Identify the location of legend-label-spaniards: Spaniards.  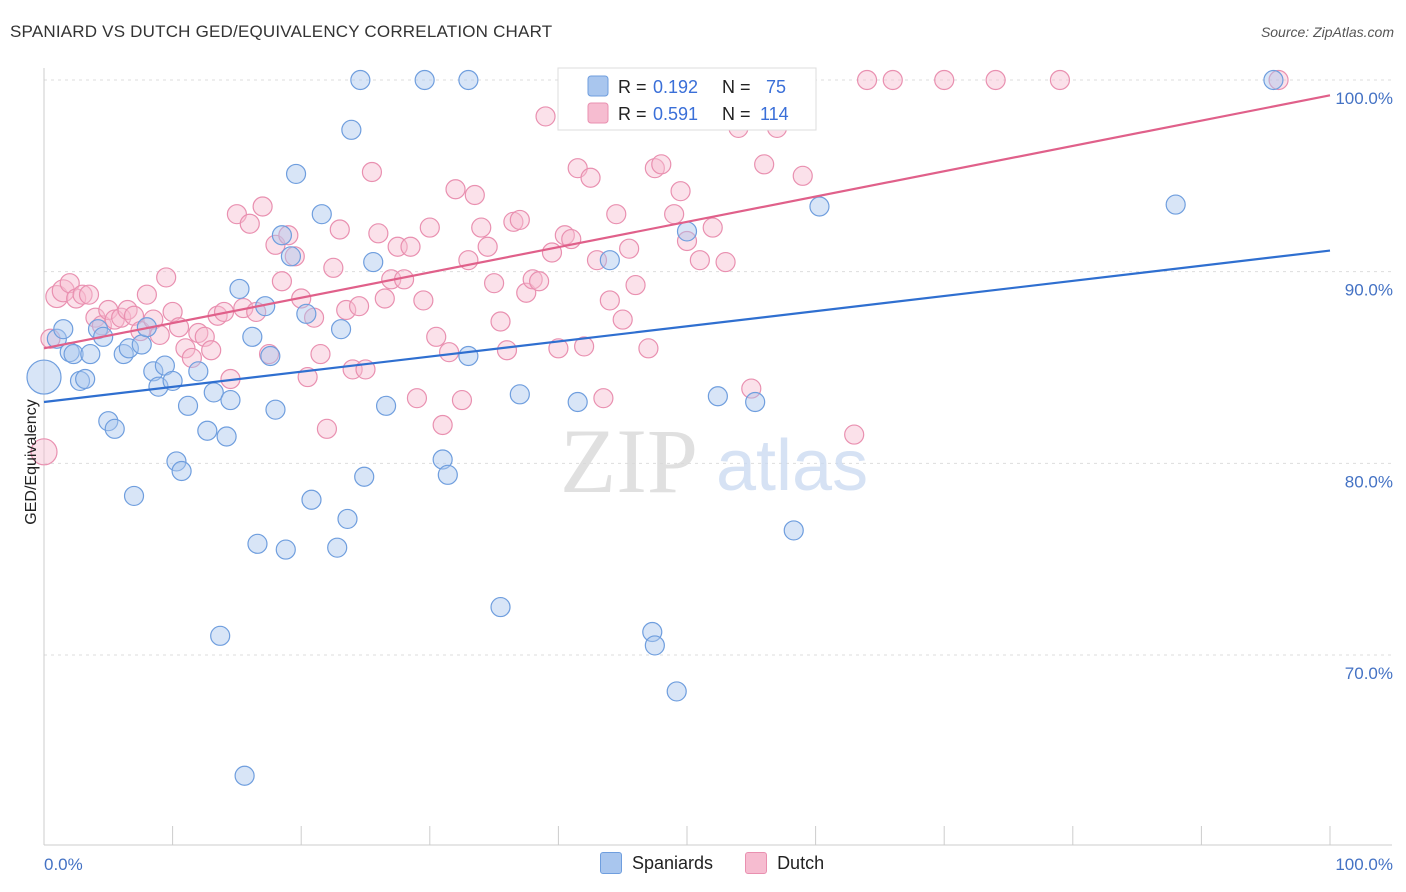
(673, 862).